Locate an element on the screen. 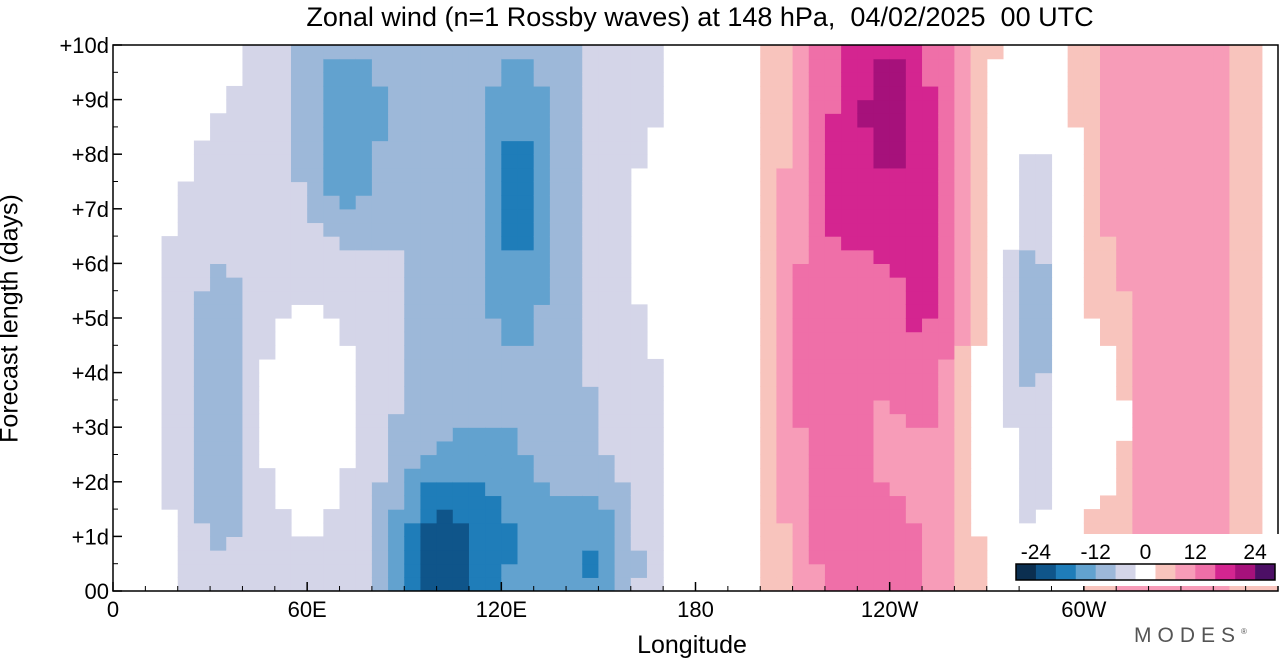 The height and width of the screenshot is (664, 1280). logo-text: MODES is located at coordinates (1188, 635).